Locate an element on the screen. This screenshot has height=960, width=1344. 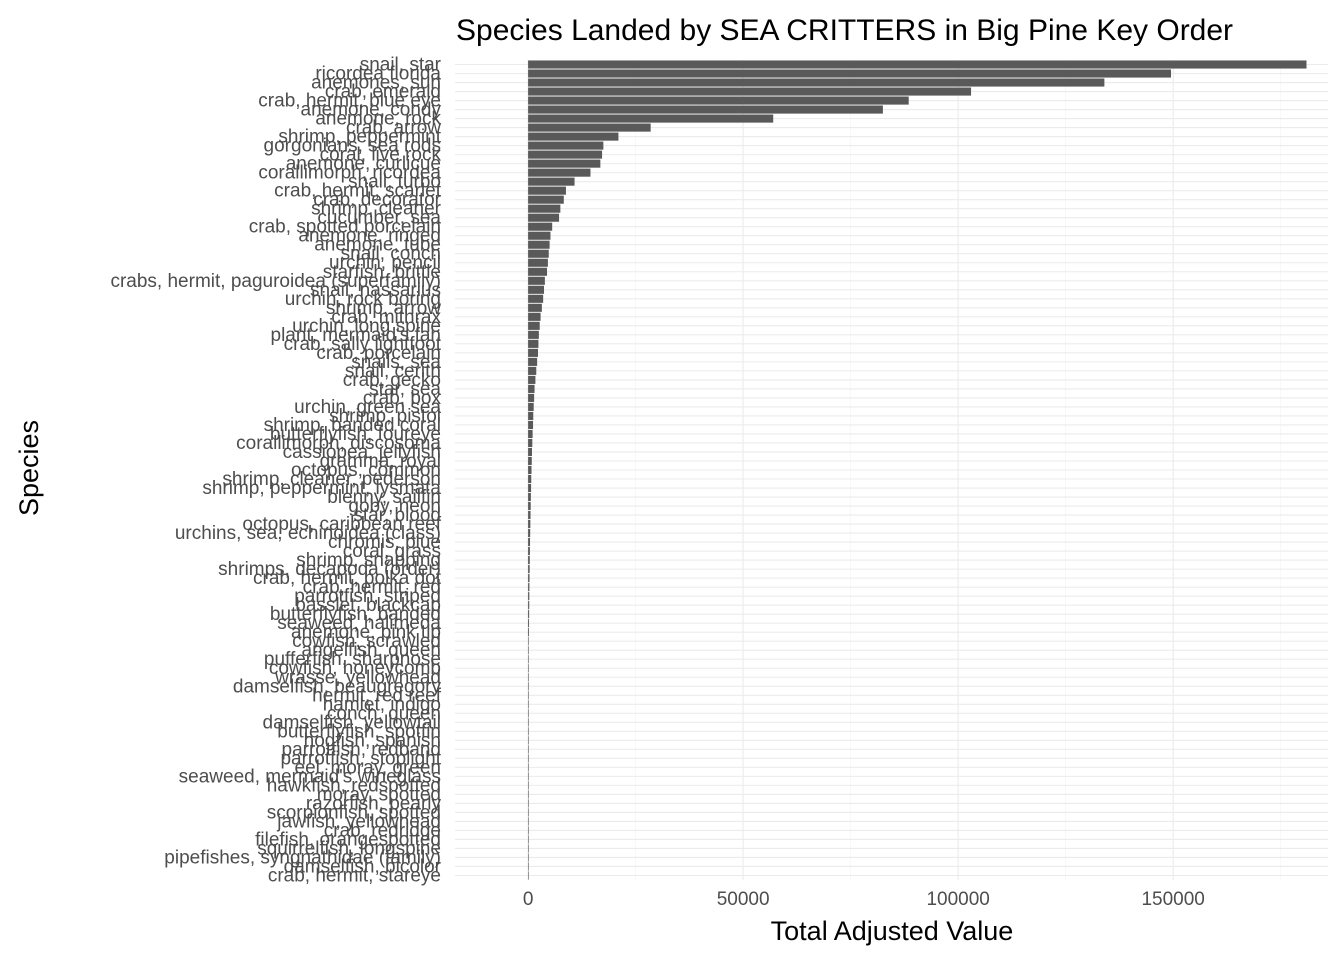
y-tick-label: blenny, sailfin is located at coordinates (384, 497).